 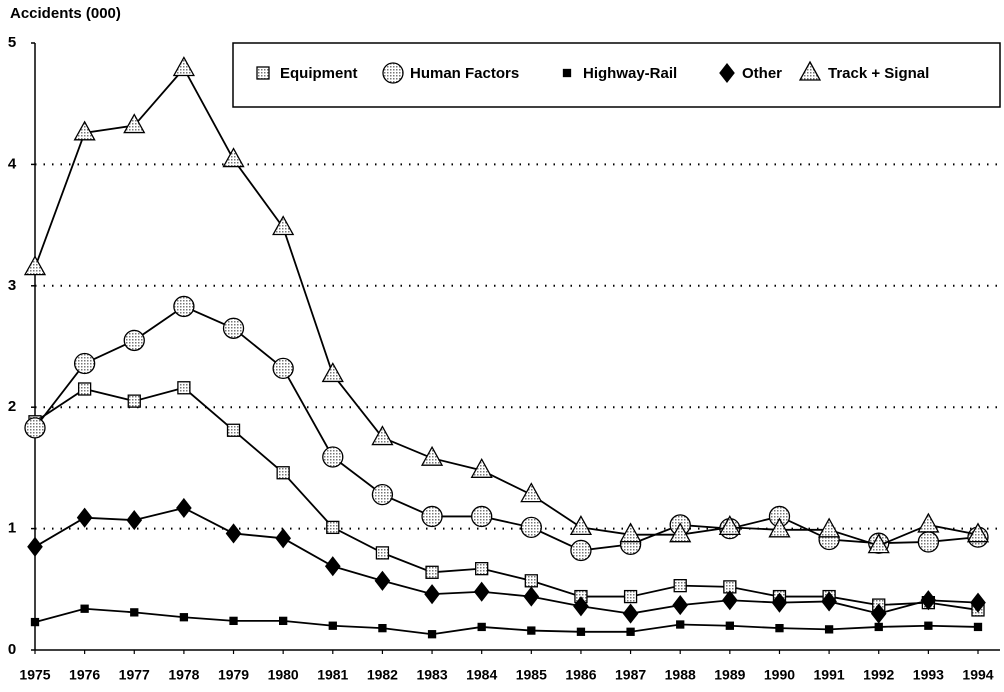 What do you see at coordinates (481, 675) in the screenshot?
I see `x-tick-label: 1984` at bounding box center [481, 675].